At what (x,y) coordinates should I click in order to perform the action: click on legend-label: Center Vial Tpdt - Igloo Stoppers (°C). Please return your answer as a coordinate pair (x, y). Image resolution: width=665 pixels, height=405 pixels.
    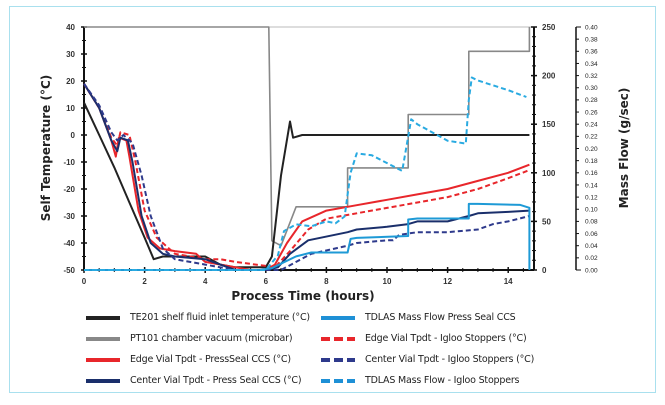
    Looking at the image, I should click on (450, 359).